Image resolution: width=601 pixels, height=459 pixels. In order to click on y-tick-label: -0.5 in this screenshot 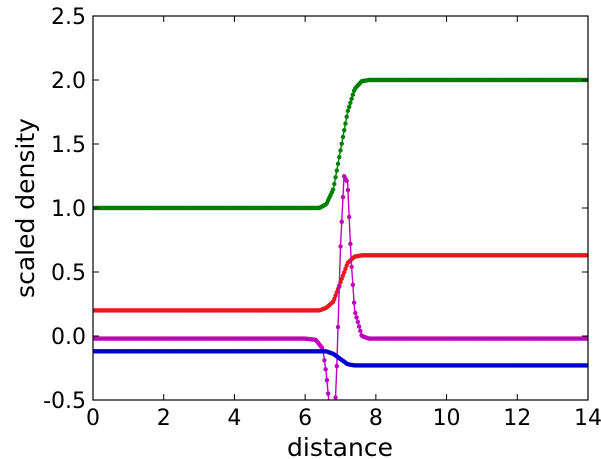, I will do `click(64, 401)`.